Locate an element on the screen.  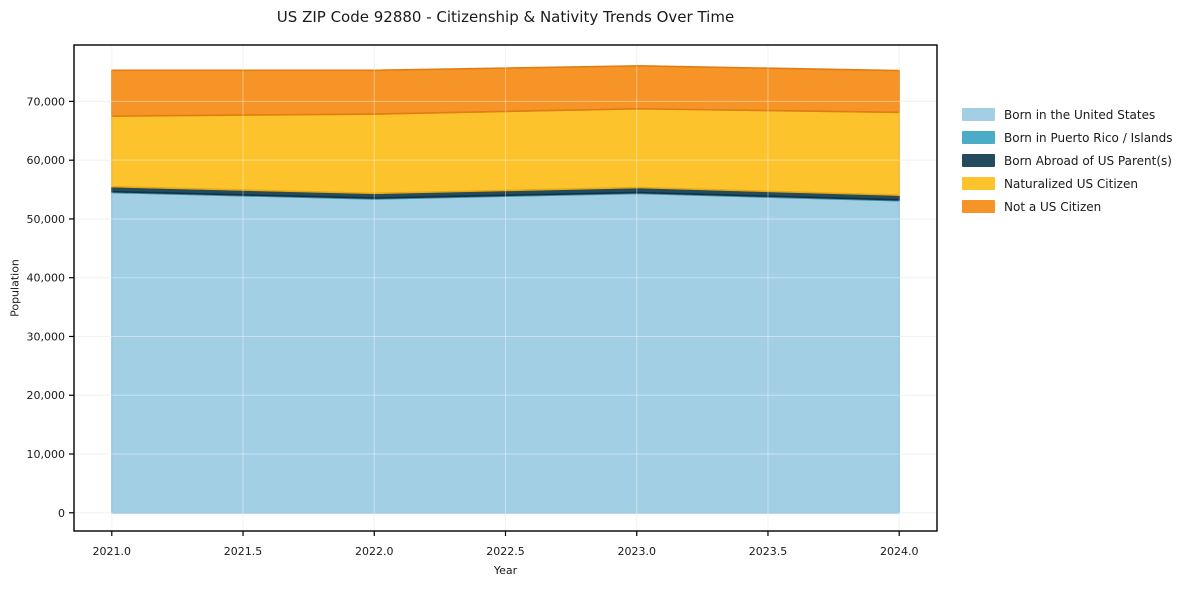
legend-item: Born Abroad of US Parent(s) is located at coordinates (1067, 160).